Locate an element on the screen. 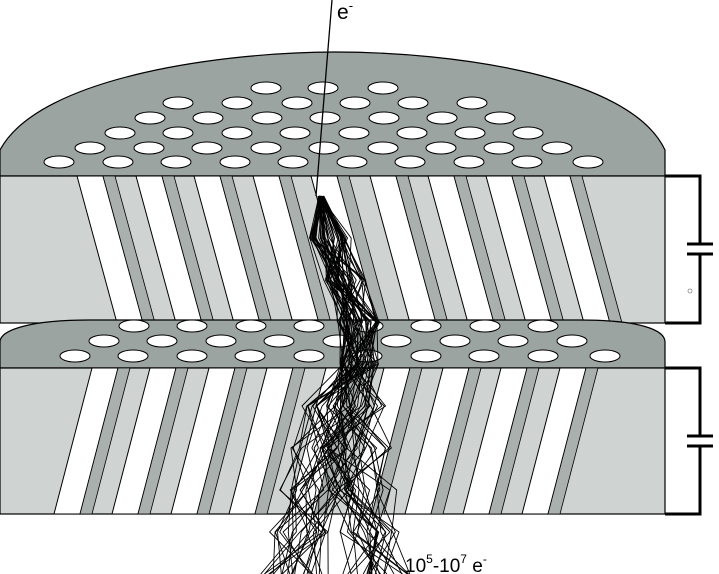 The width and height of the screenshot is (719, 574). incident-electron-track is located at coordinates (324, 98).